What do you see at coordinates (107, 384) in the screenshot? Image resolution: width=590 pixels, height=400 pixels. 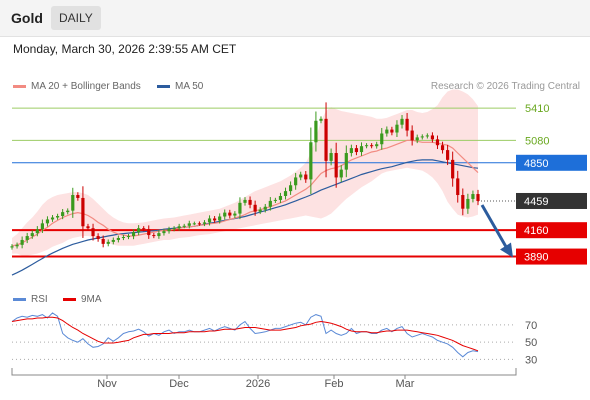 I see `x-tick-label: Nov` at bounding box center [107, 384].